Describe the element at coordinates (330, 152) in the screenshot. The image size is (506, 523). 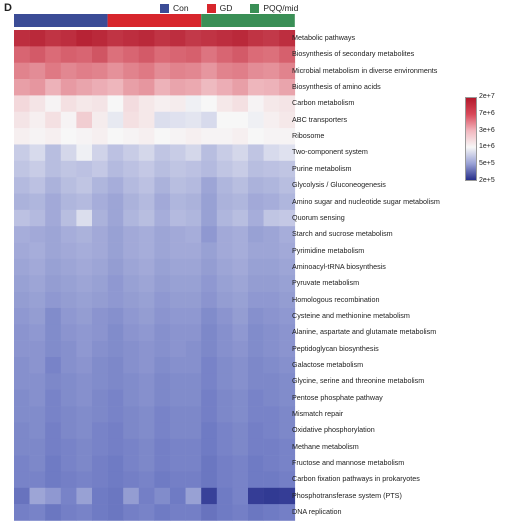
I see `row-label: Two-component system` at that location.